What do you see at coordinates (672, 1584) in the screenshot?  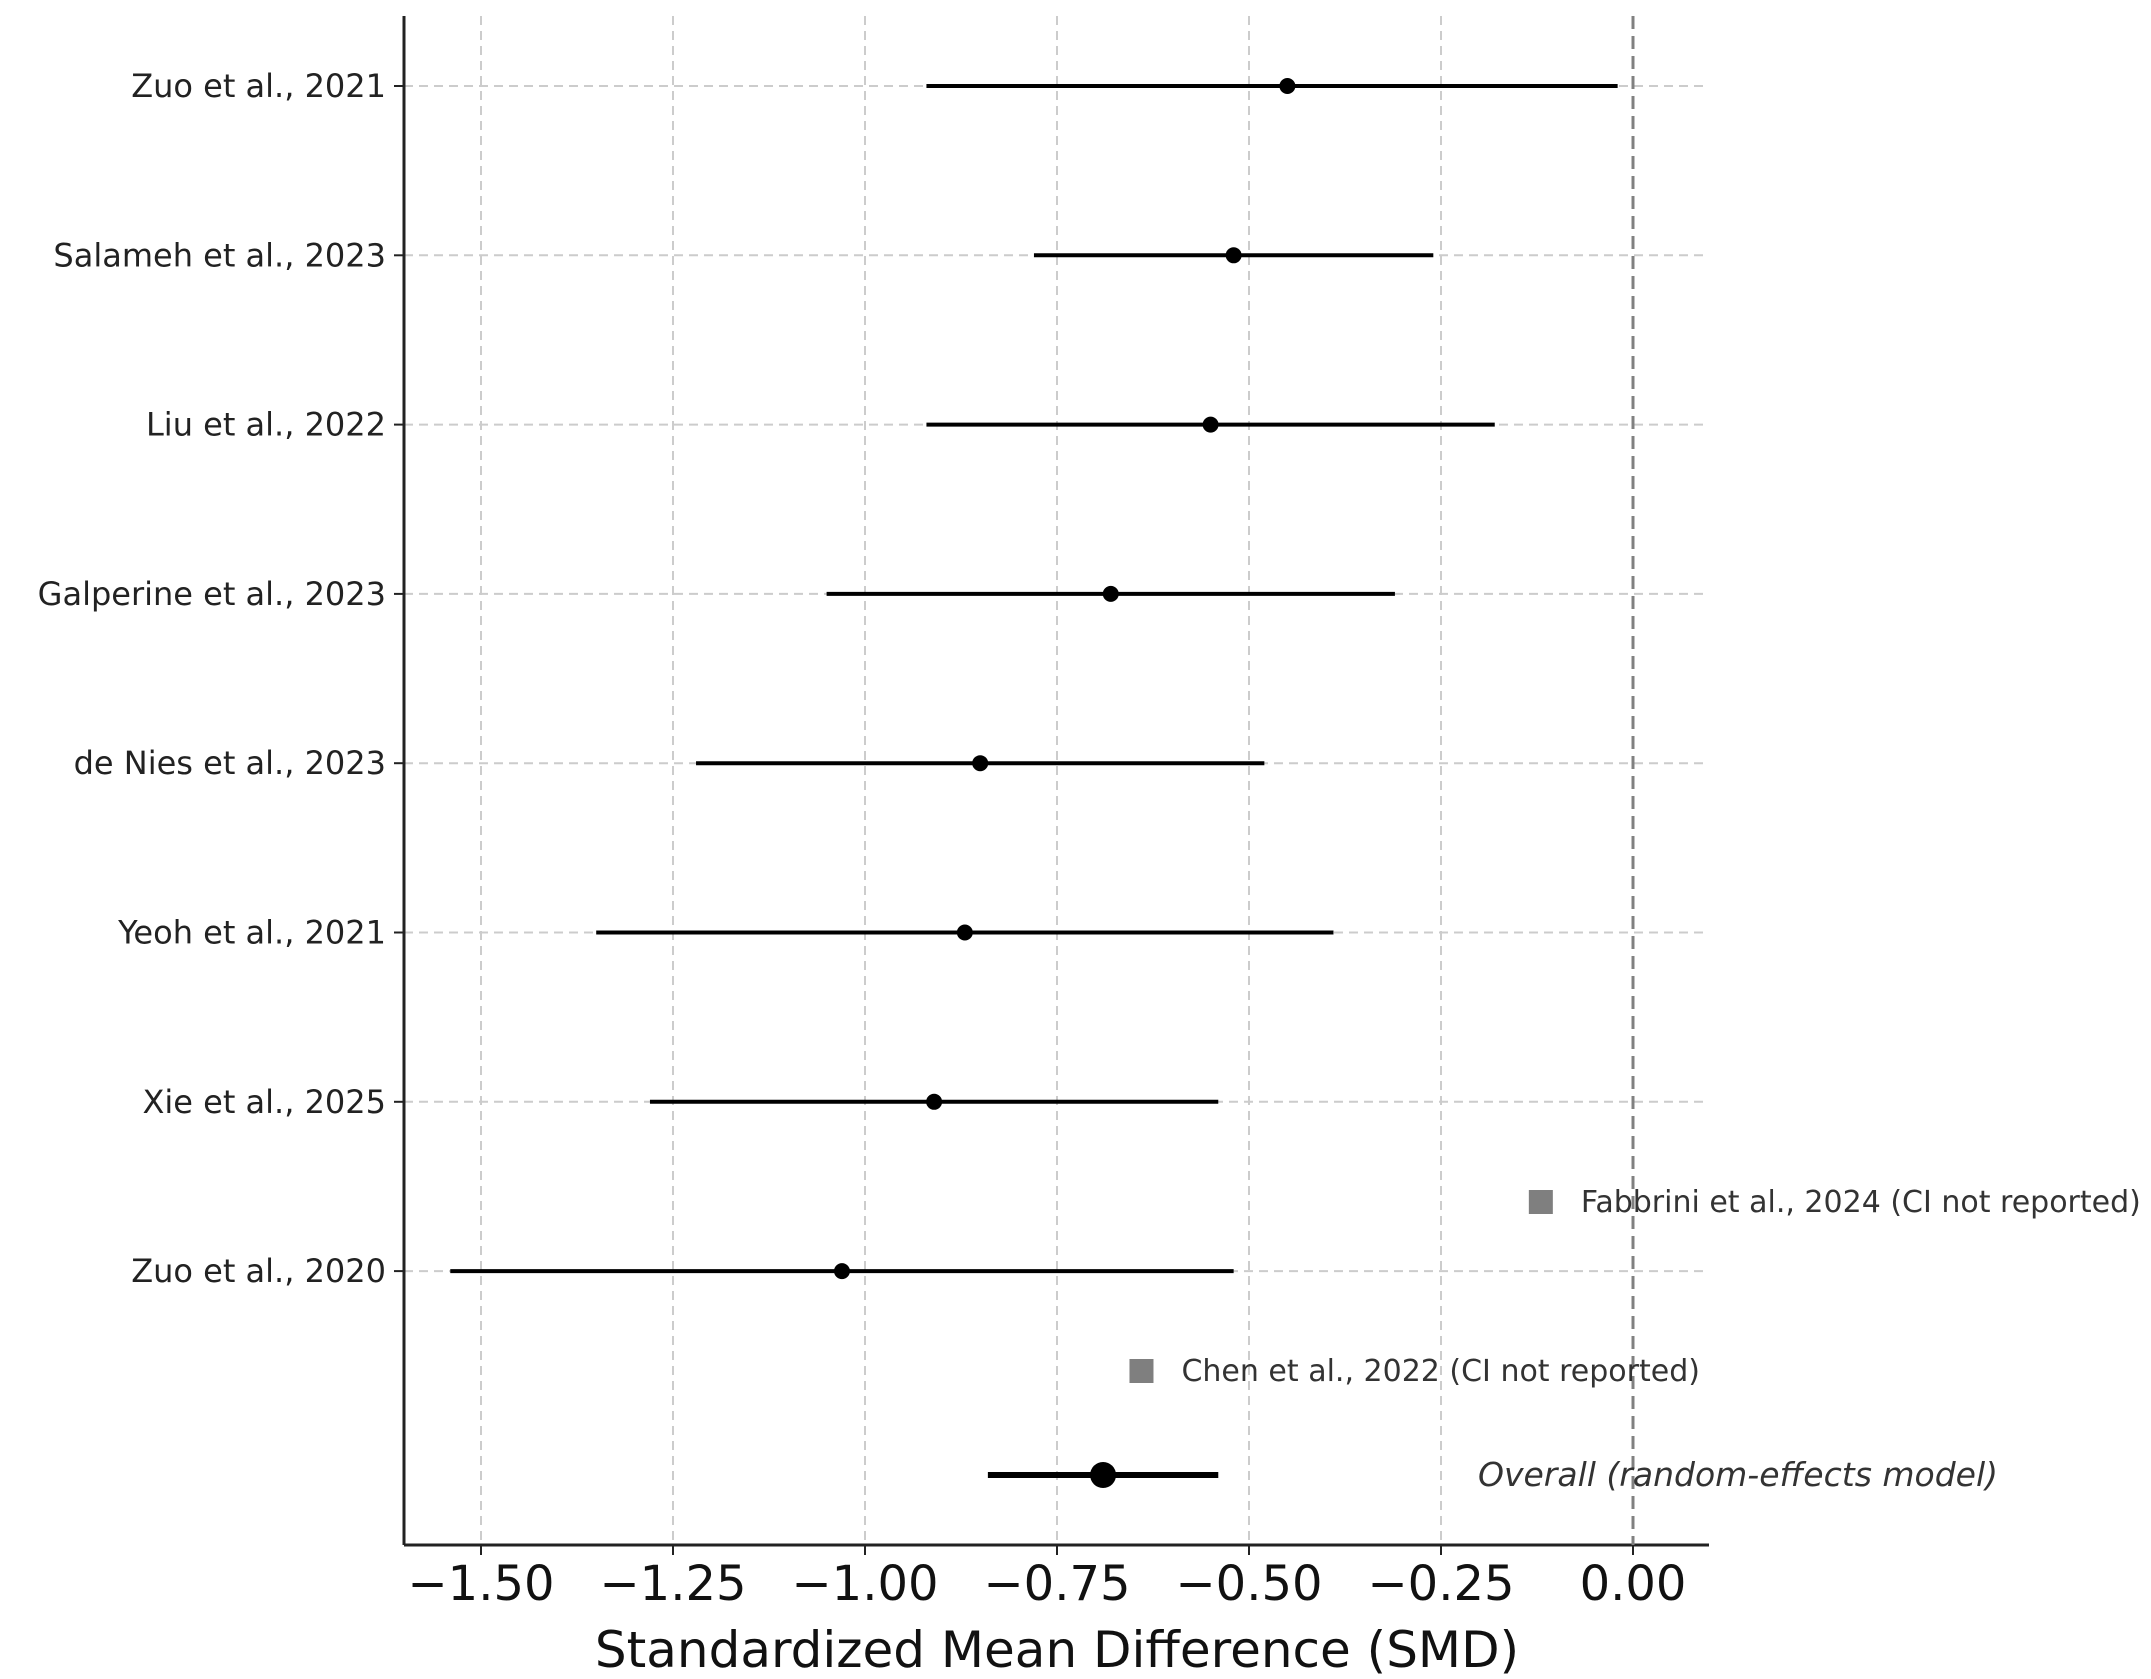 I see `x-tick-label: −1.25` at bounding box center [672, 1584].